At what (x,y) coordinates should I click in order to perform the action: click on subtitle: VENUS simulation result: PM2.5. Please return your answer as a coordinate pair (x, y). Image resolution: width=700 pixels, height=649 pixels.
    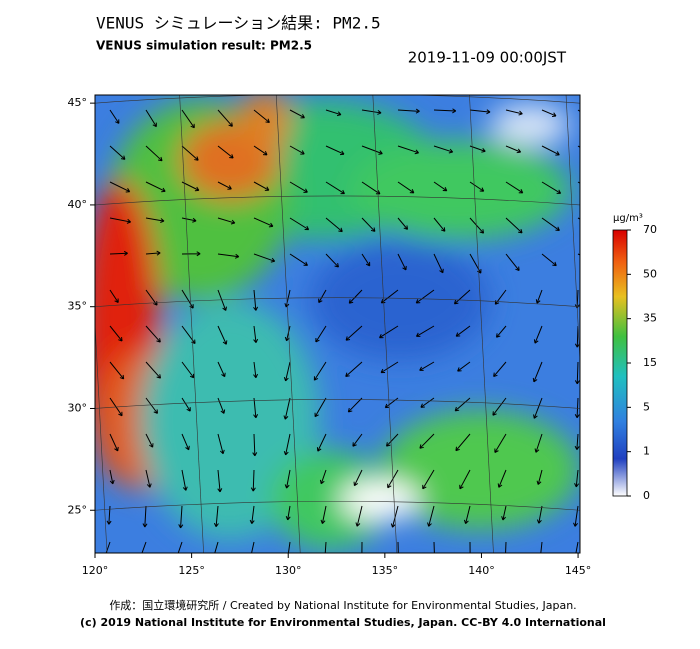
    Looking at the image, I should click on (204, 46).